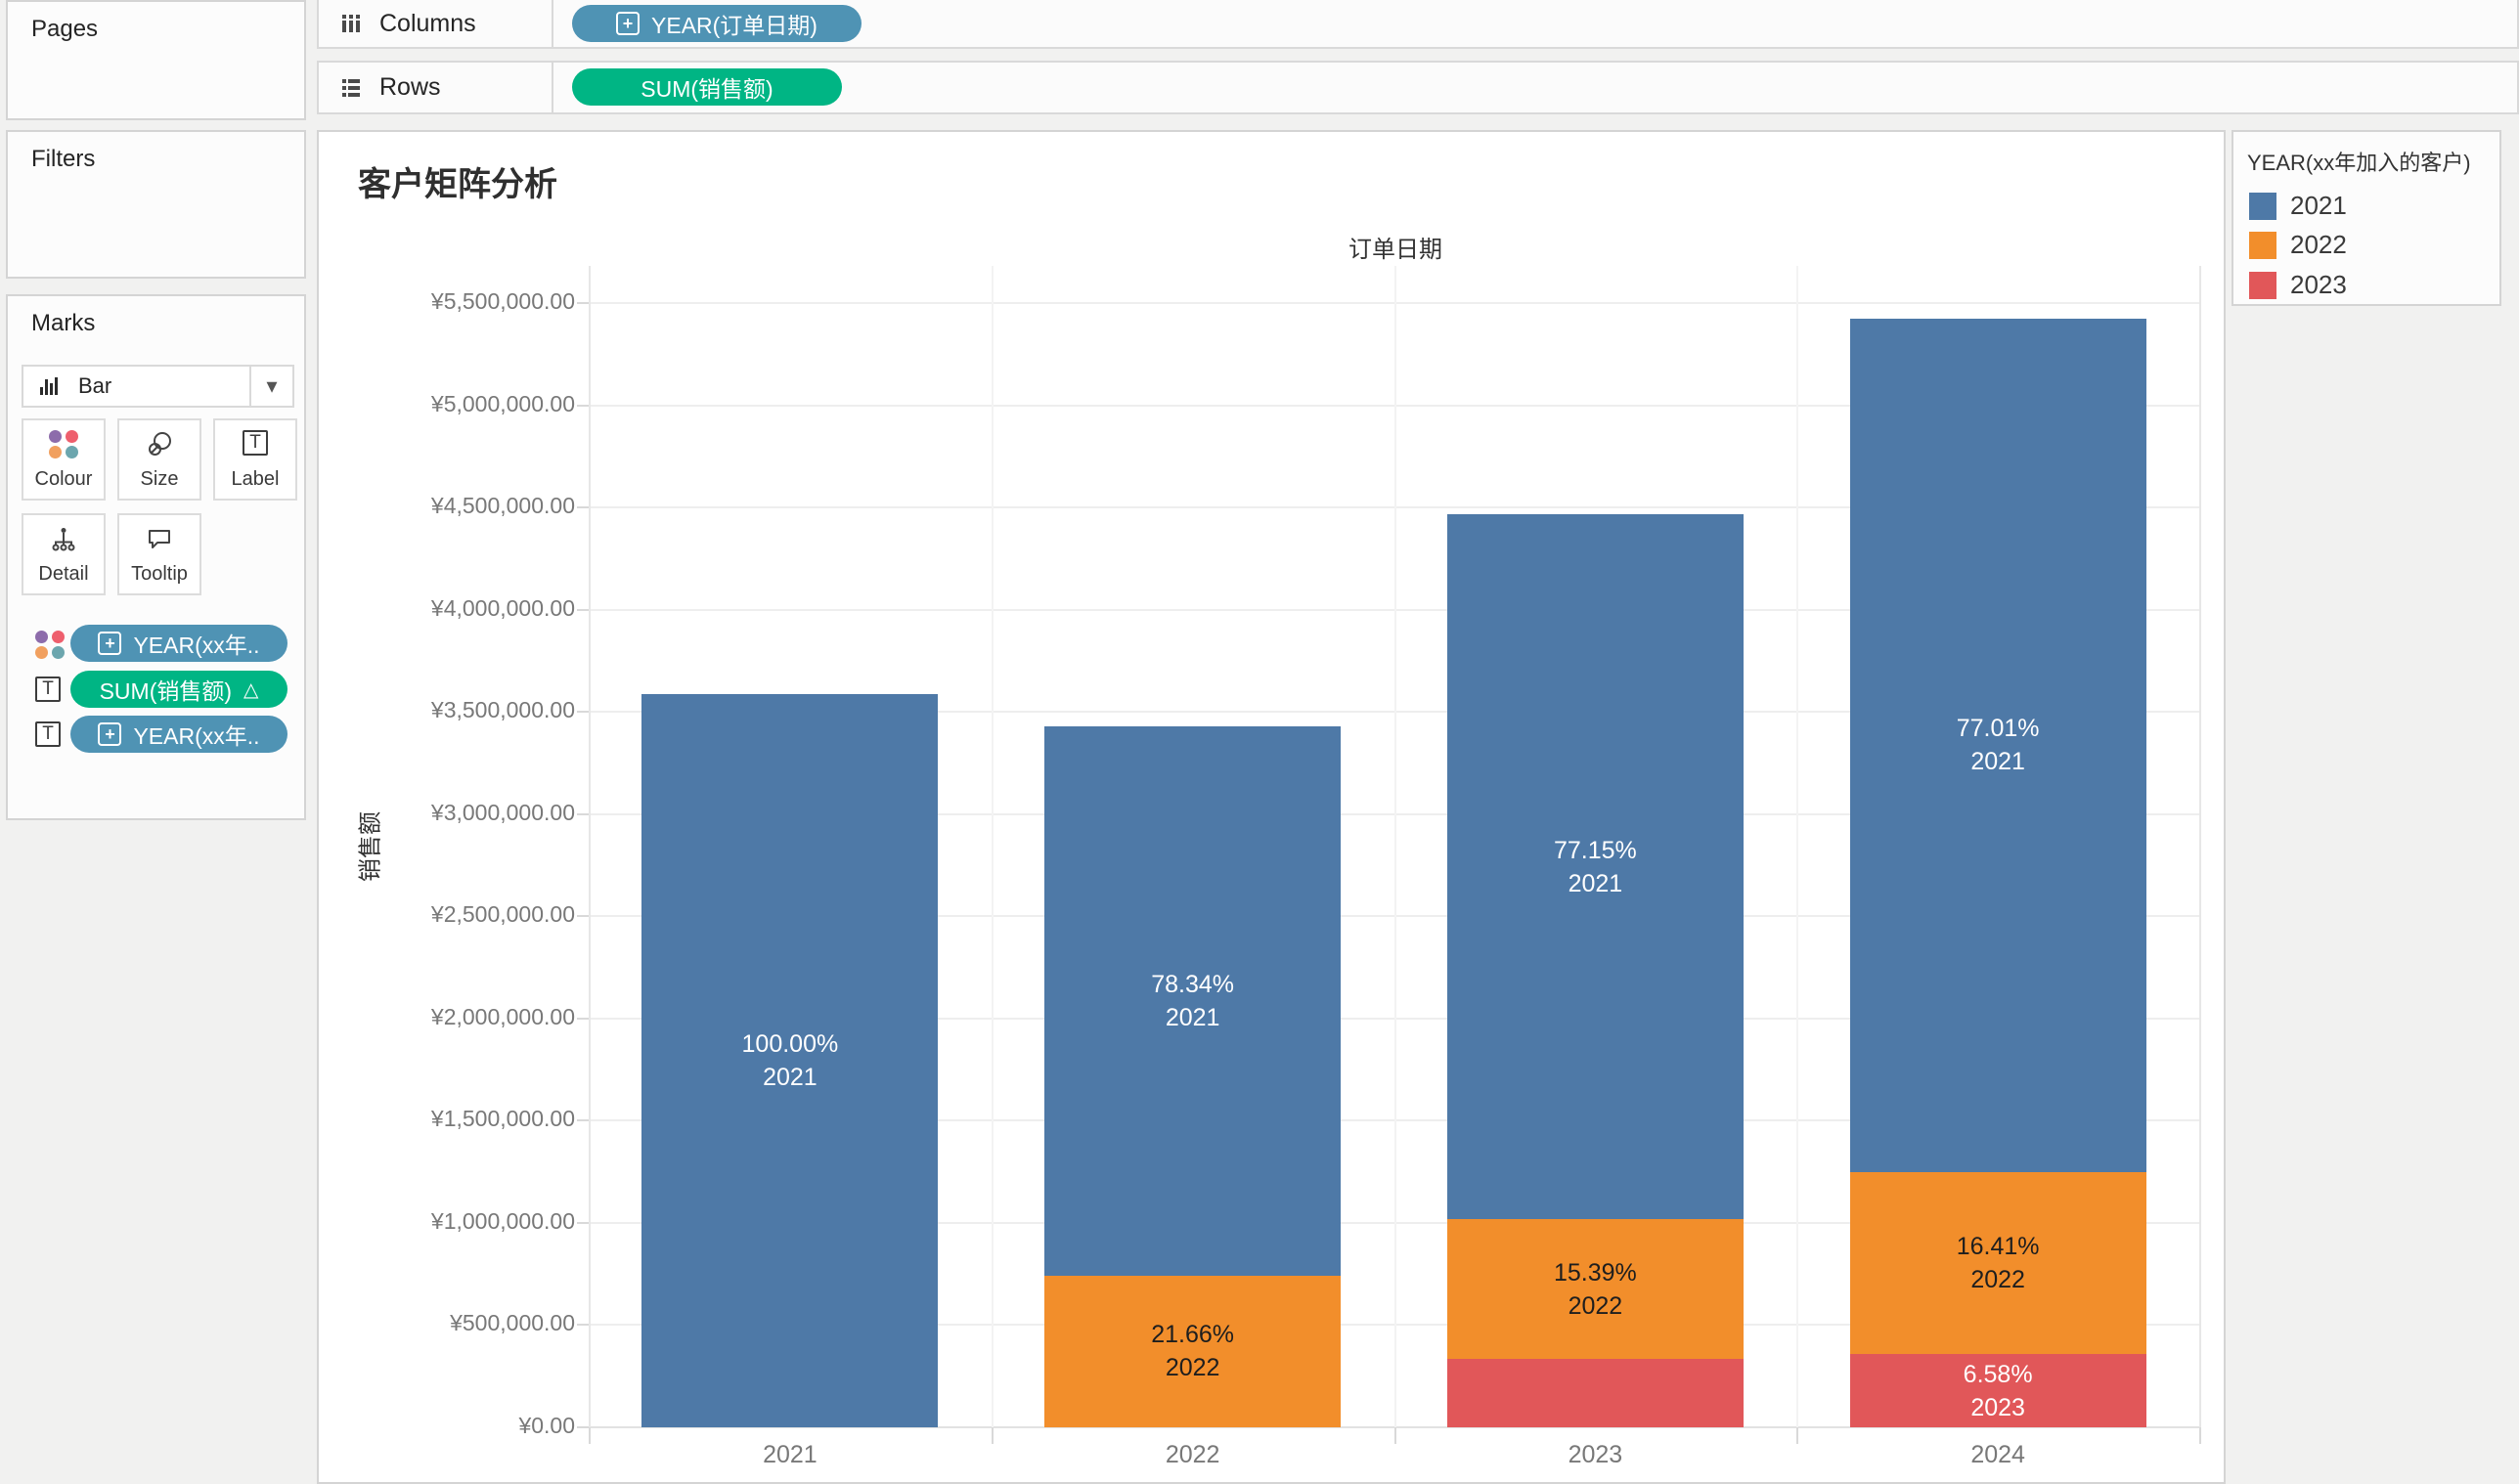 The width and height of the screenshot is (2519, 1484). What do you see at coordinates (1997, 1390) in the screenshot?
I see `bar-segment-2024-2023` at bounding box center [1997, 1390].